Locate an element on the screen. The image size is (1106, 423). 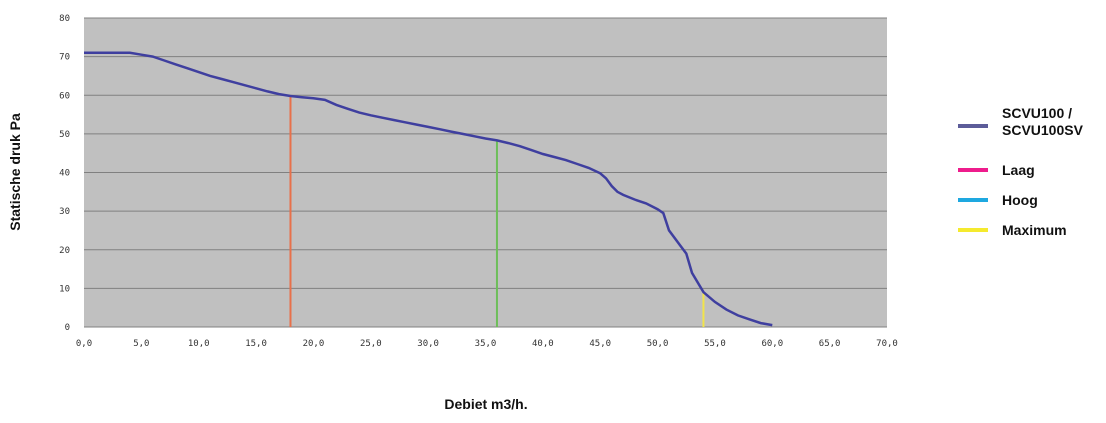
legend: SCVU100 /SCVU100SV Laag Hoog Maximum is located at coordinates (1021, 171).